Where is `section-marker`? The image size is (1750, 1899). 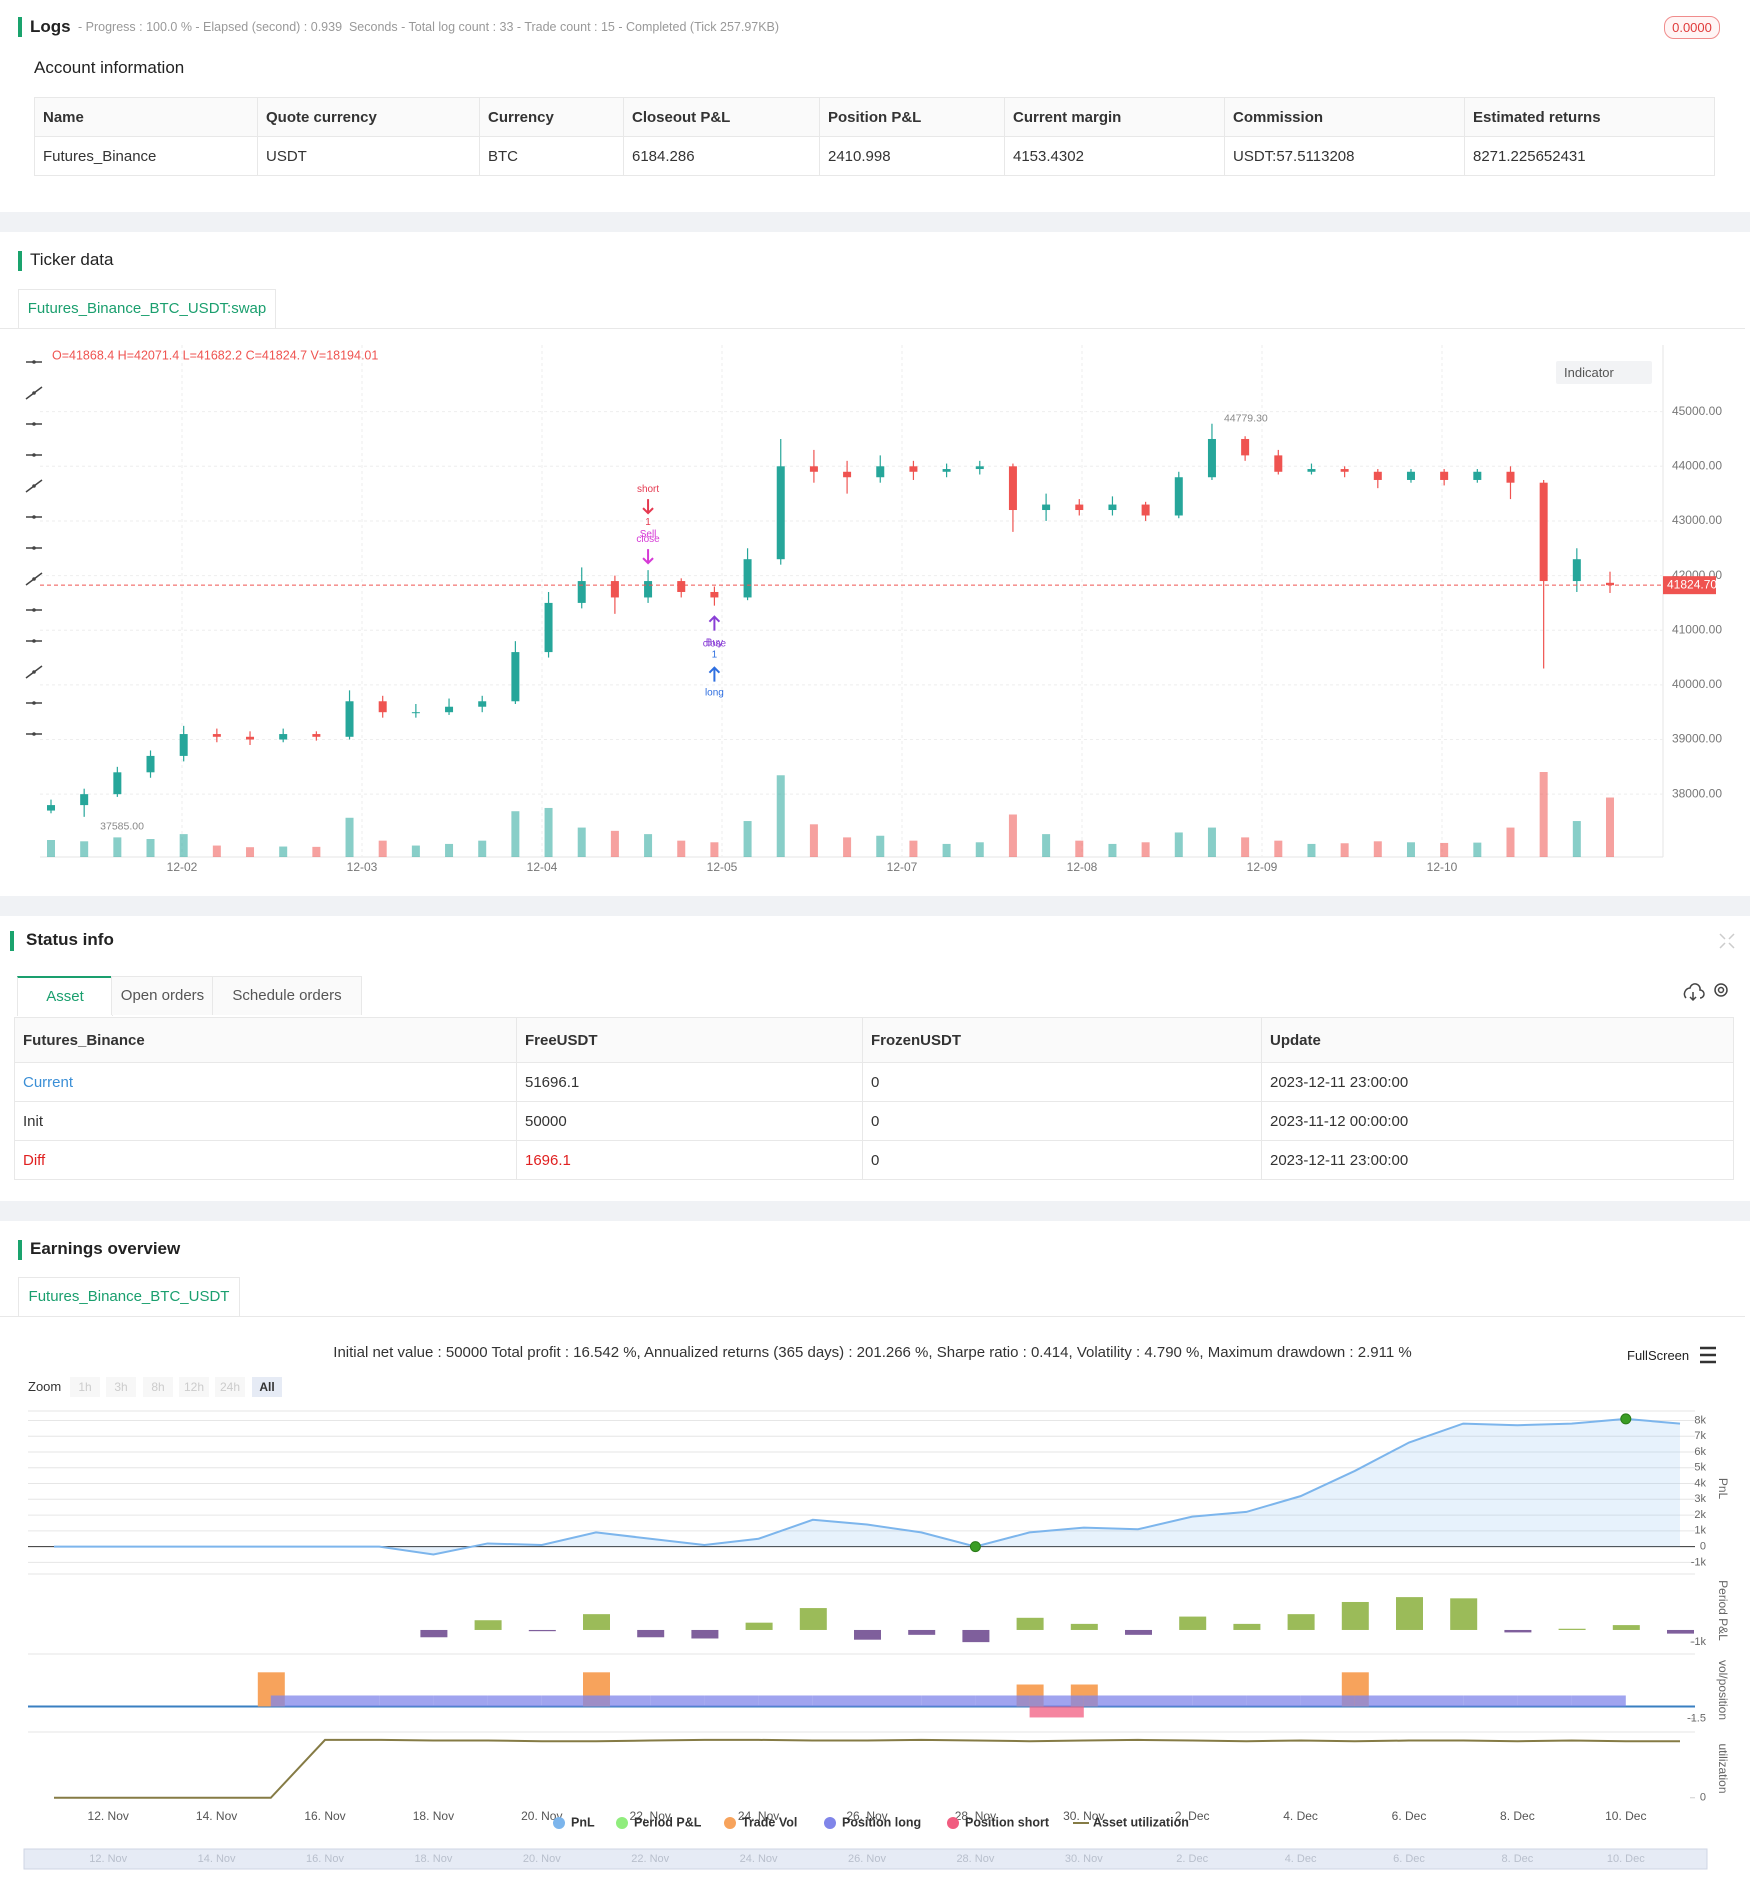 section-marker is located at coordinates (20, 261).